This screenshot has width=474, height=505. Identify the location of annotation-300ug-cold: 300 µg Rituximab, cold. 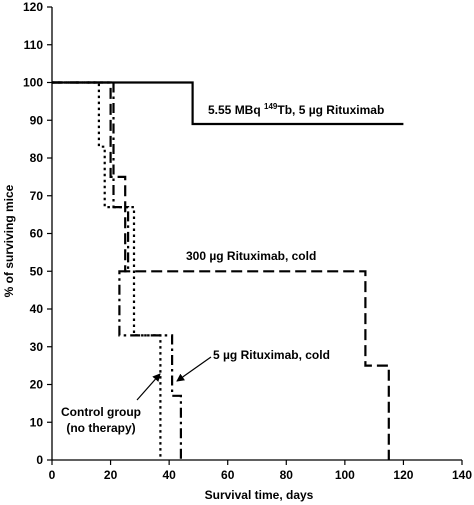
(251, 256).